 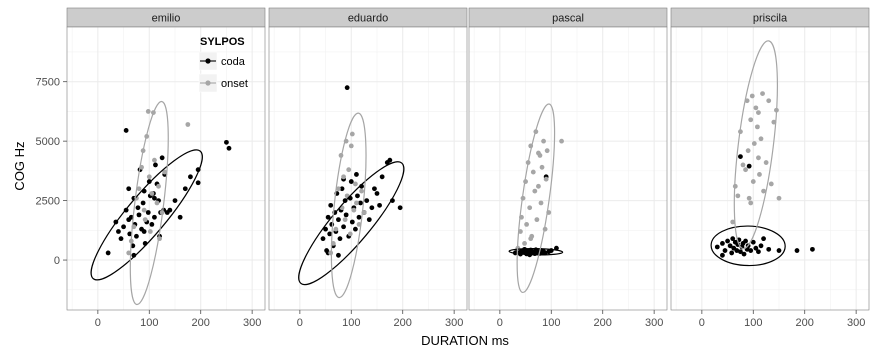 What do you see at coordinates (208, 61) in the screenshot?
I see `legend-key-point-coda` at bounding box center [208, 61].